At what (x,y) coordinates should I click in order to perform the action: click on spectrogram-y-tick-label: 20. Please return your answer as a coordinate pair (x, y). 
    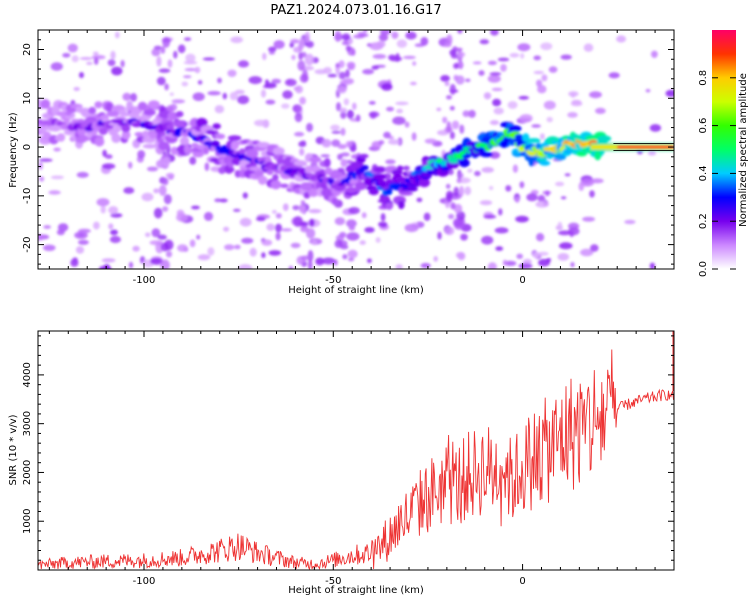
    Looking at the image, I should click on (27, 49).